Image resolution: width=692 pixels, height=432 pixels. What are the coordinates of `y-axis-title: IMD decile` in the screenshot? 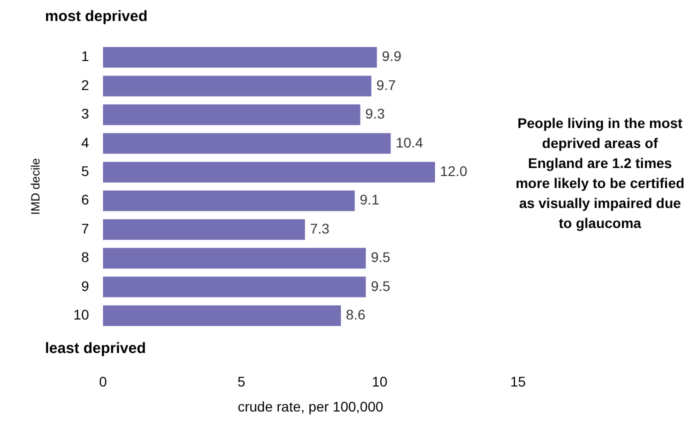 It's located at (35, 186).